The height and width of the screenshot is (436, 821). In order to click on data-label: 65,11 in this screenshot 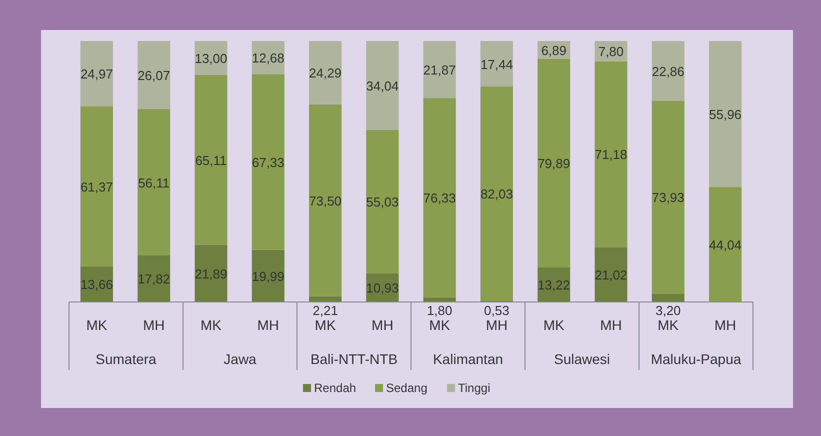, I will do `click(211, 160)`.